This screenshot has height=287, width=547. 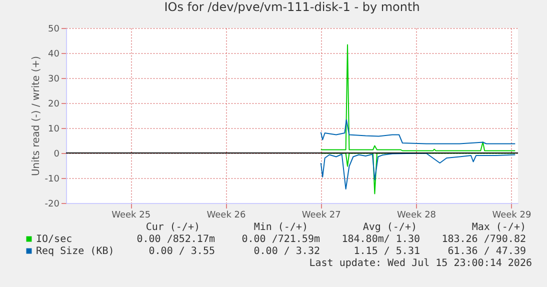 I want to click on legend-label: Req Size (KB), so click(x=75, y=251).